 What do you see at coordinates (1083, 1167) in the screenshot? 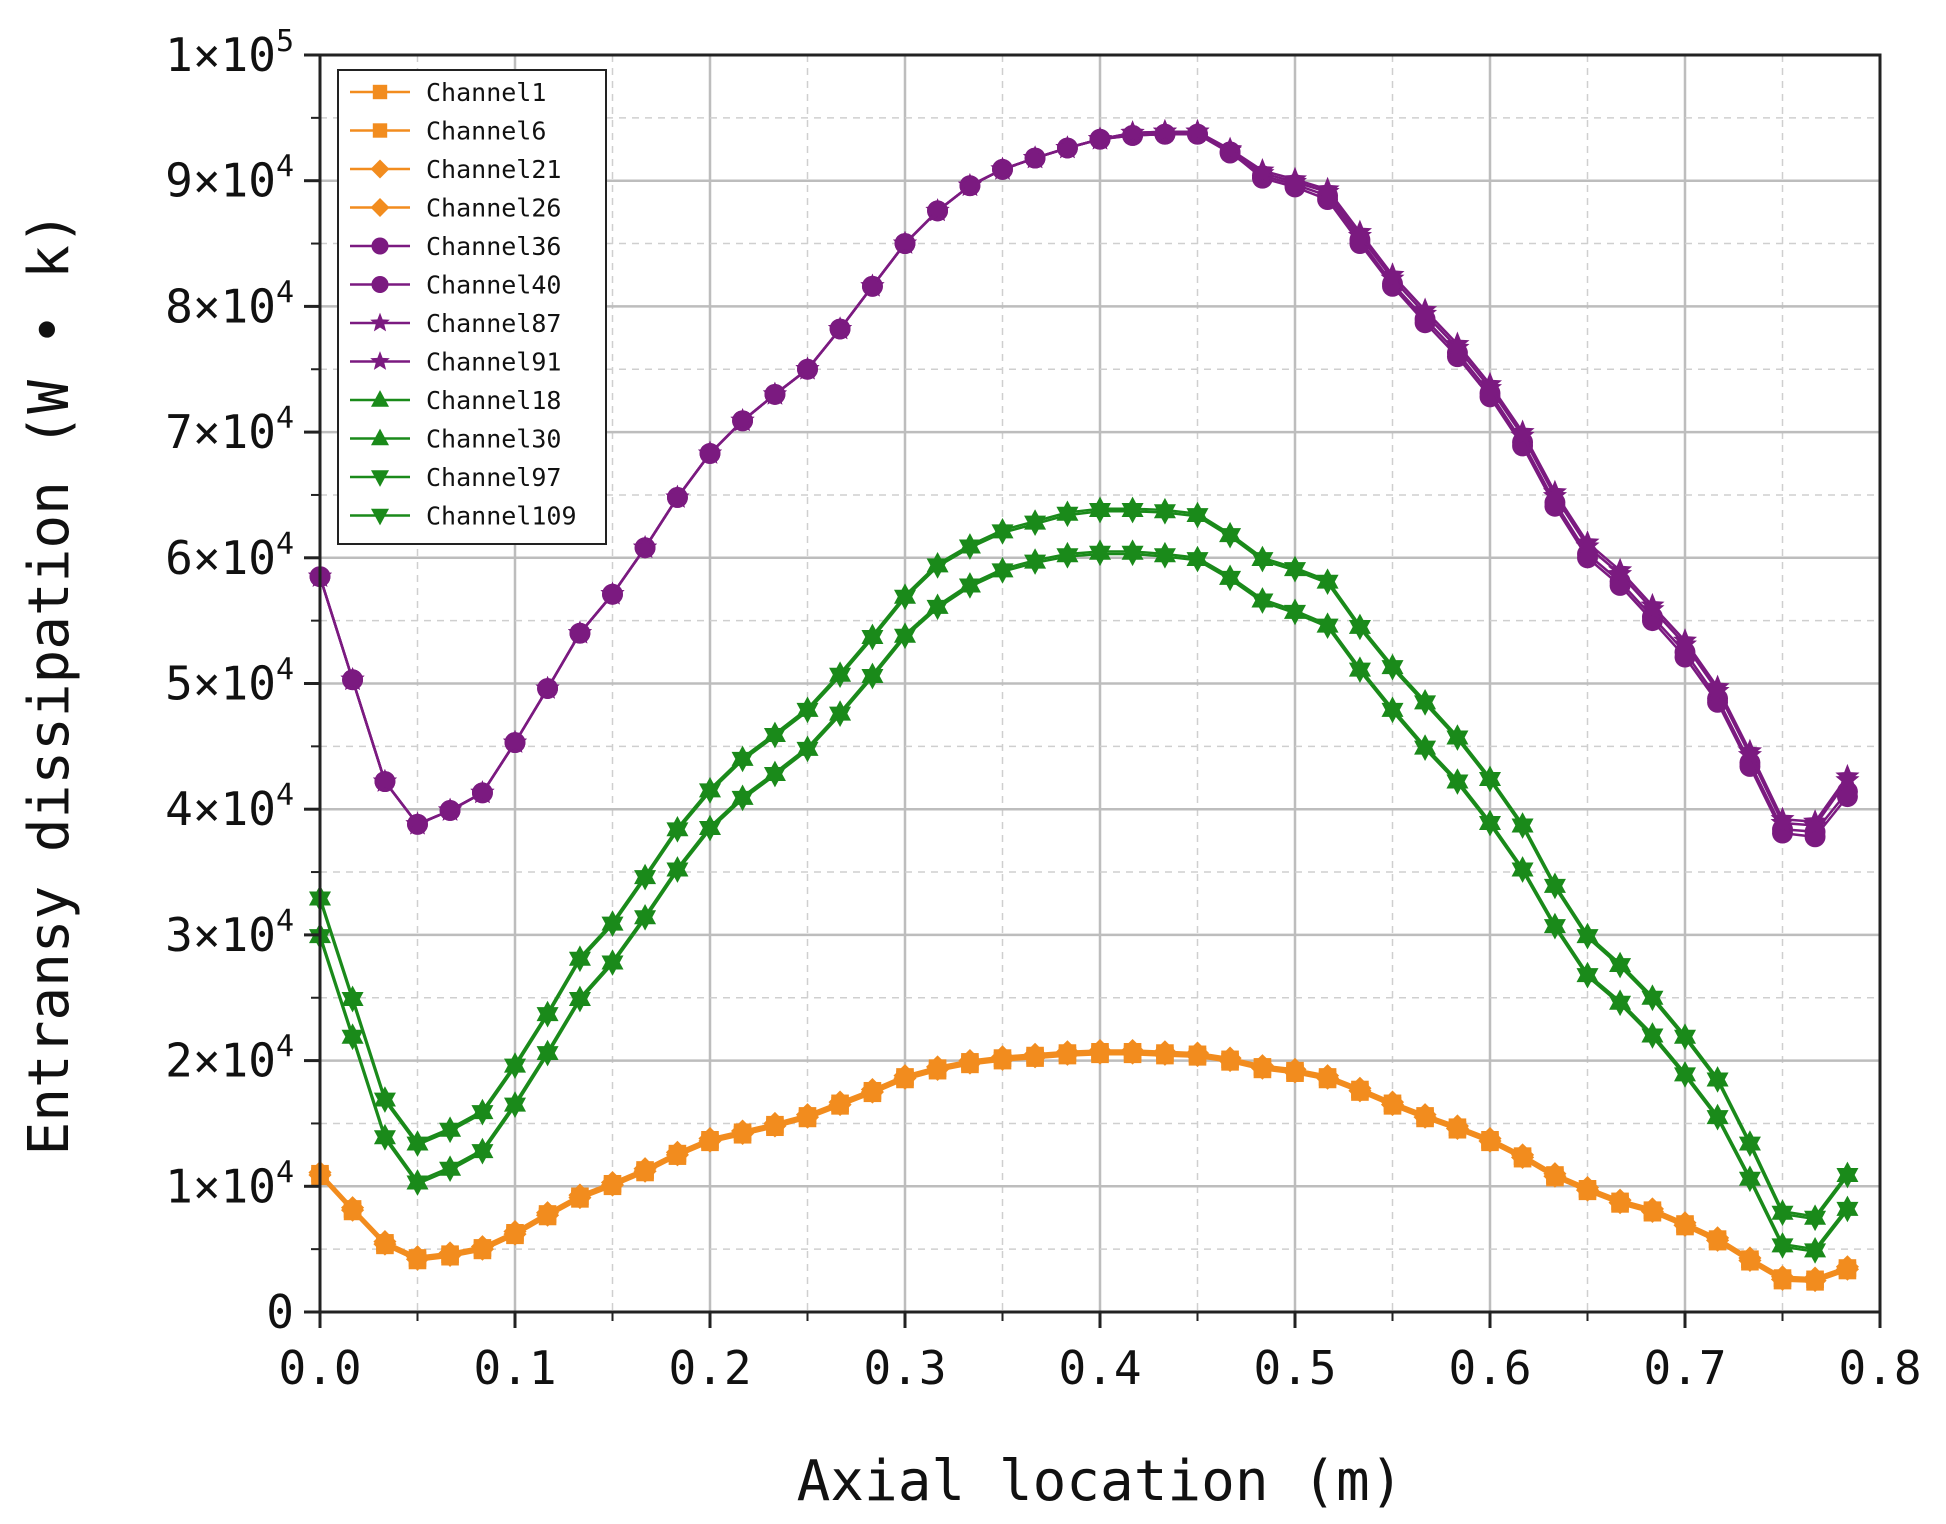
I see `series-Channel26` at bounding box center [1083, 1167].